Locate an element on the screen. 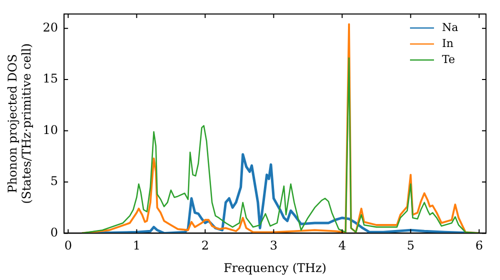 The width and height of the screenshot is (500, 280). x-tick-label: 4 is located at coordinates (342, 245).